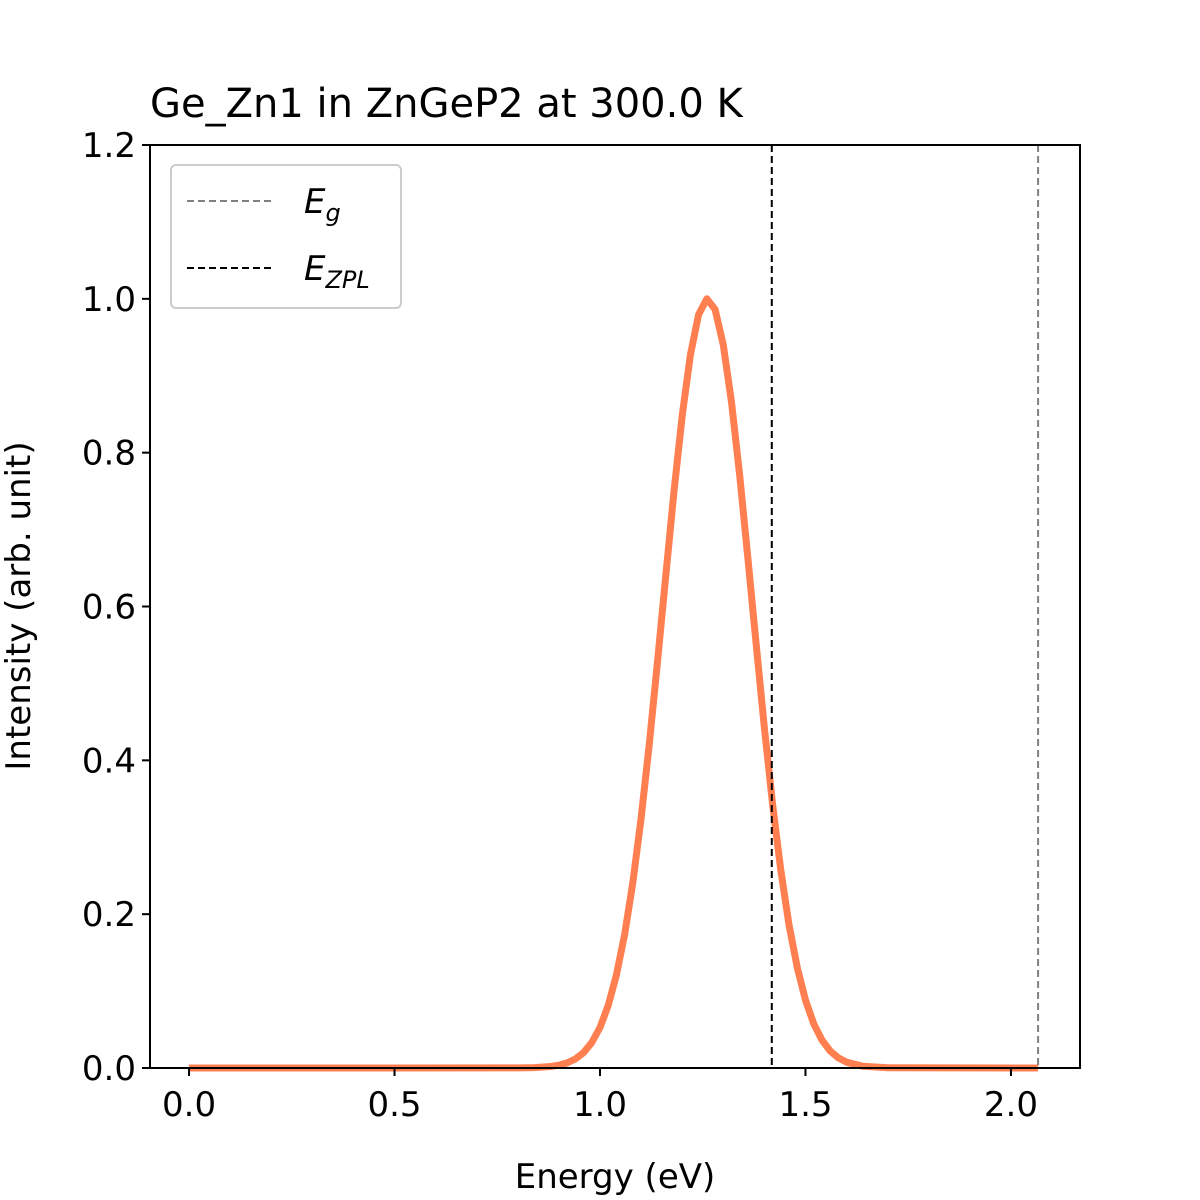 The image size is (1200, 1200). I want to click on y-tick-label: 0.8, so click(109, 454).